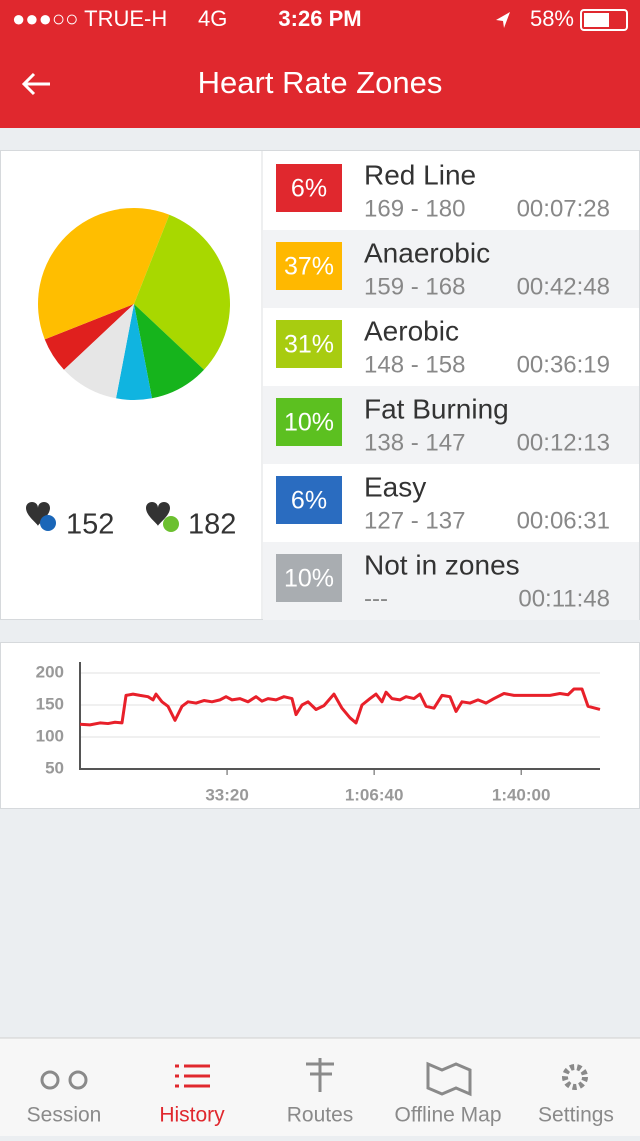  Describe the element at coordinates (414, 442) in the screenshot. I see `zone-range: 138 - 147` at that location.